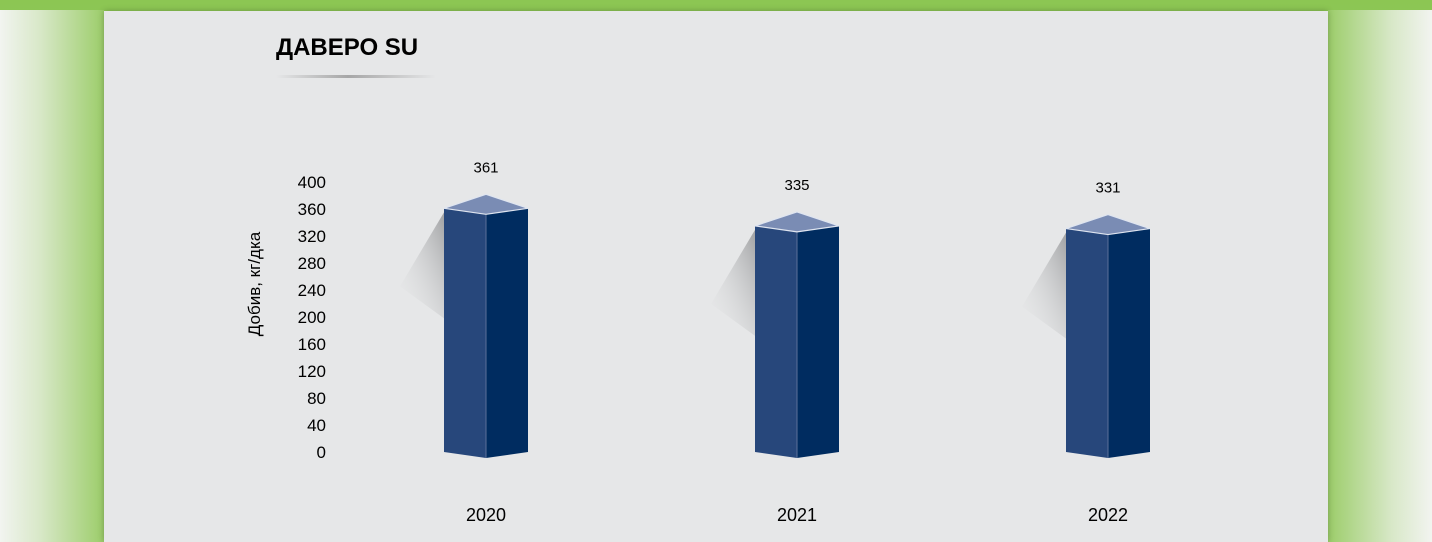 The width and height of the screenshot is (1432, 542). I want to click on y-axis-ticks: 0 40 80 120 160 200 240 280 320 360 400, so click(312, 317).